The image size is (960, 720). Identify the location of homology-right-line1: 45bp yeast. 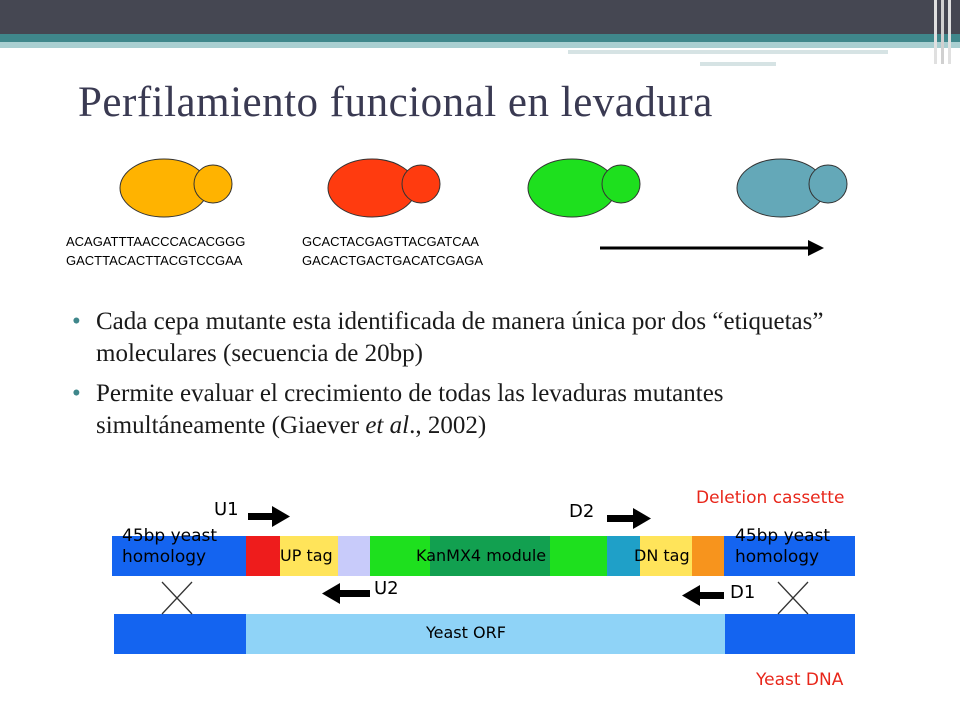
(783, 536).